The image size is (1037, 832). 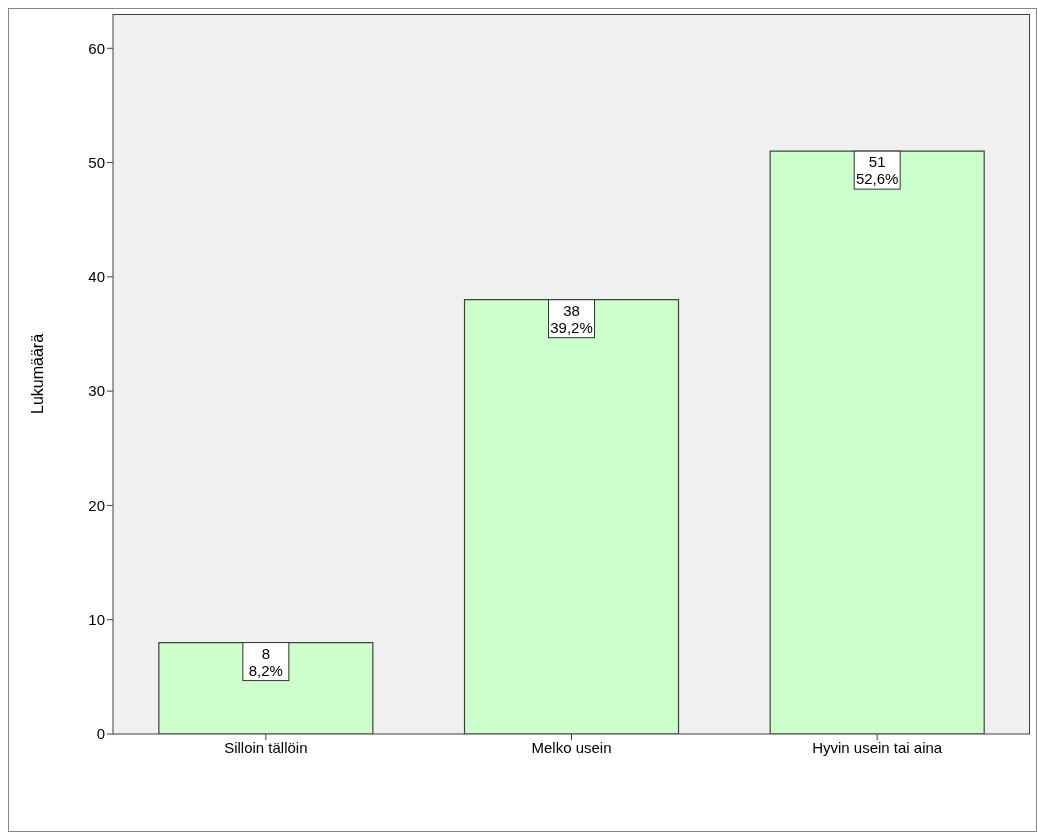 I want to click on y-tick-label: 50, so click(x=96, y=162).